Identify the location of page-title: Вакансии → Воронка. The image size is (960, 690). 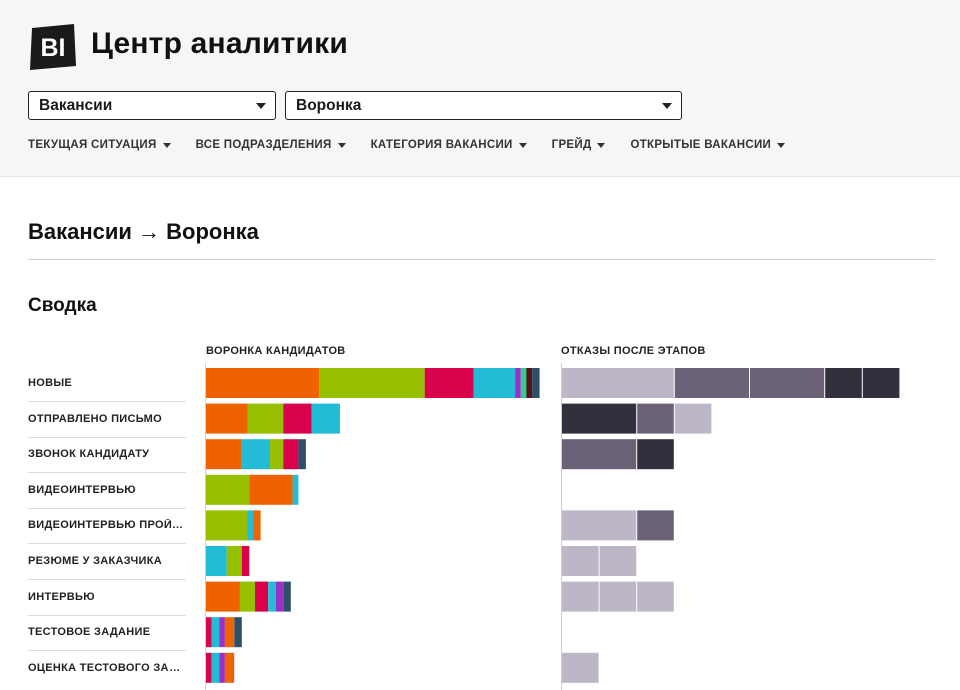
(143, 231).